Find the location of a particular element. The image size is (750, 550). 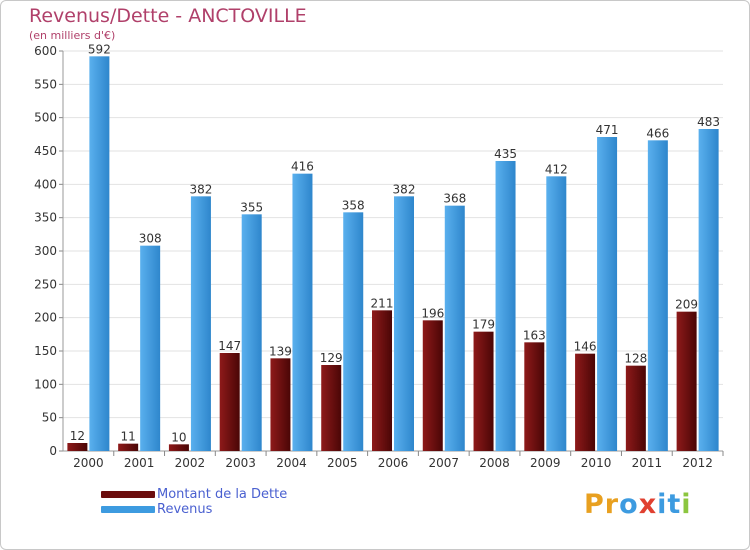

data-label-dette: 209 is located at coordinates (686, 305).